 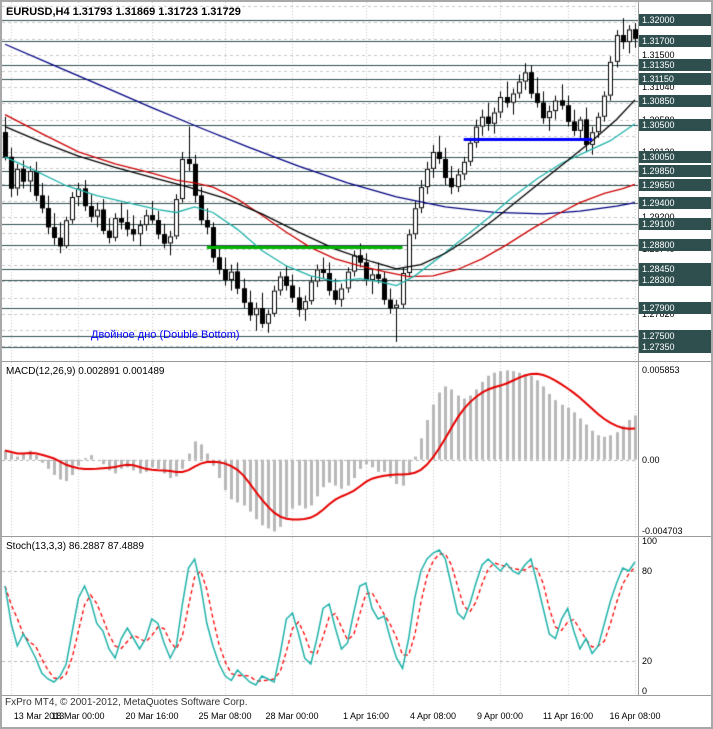 I want to click on price-level-tag: 1.30500, so click(x=675, y=125).